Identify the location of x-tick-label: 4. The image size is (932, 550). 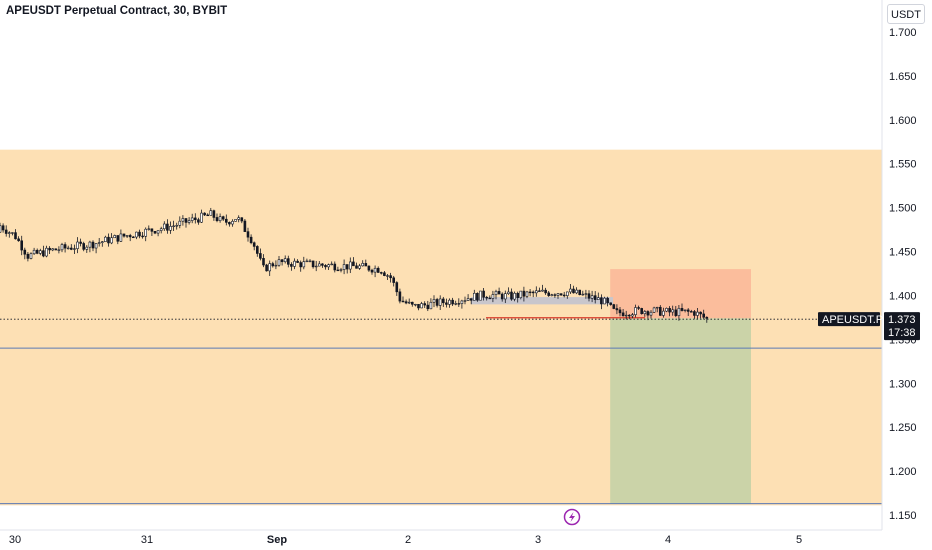
(668, 540).